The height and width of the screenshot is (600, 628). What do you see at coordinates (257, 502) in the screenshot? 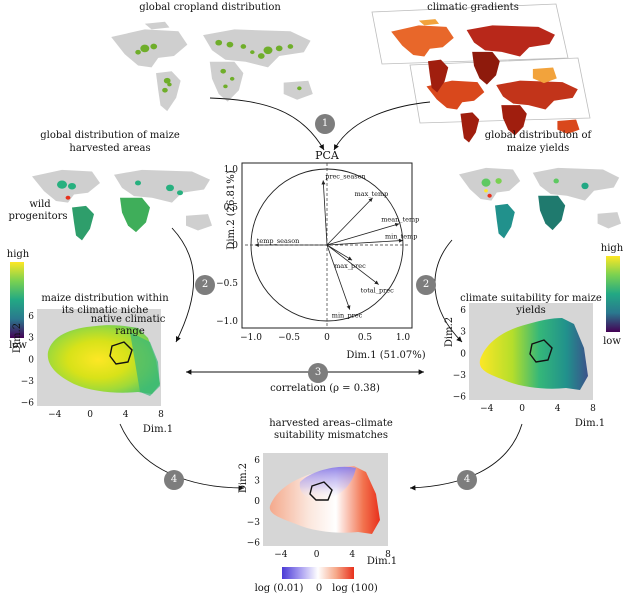
I see `bottom-niche-ytick: 0` at bounding box center [257, 502].